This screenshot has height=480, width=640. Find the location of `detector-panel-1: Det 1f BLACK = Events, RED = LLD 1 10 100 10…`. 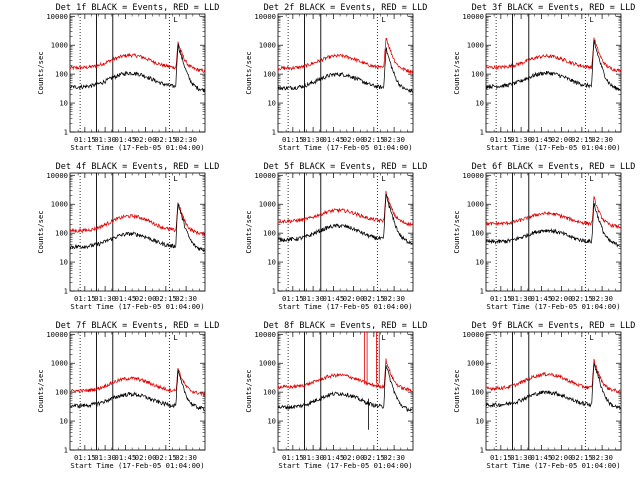

detector-panel-1: Det 1f BLACK = Events, RED = LLD 1 10 100 10… is located at coordinates (127, 77).